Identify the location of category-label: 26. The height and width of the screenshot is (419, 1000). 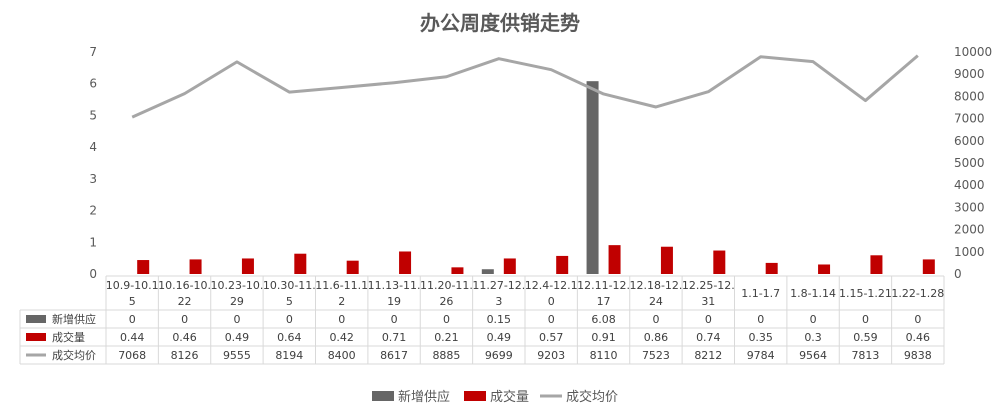
(446, 301).